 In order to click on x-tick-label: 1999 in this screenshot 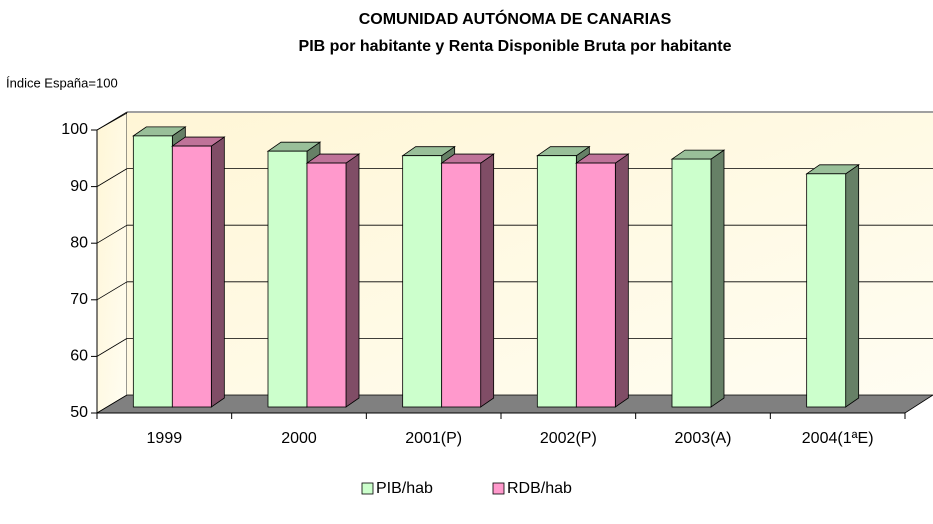, I will do `click(165, 438)`.